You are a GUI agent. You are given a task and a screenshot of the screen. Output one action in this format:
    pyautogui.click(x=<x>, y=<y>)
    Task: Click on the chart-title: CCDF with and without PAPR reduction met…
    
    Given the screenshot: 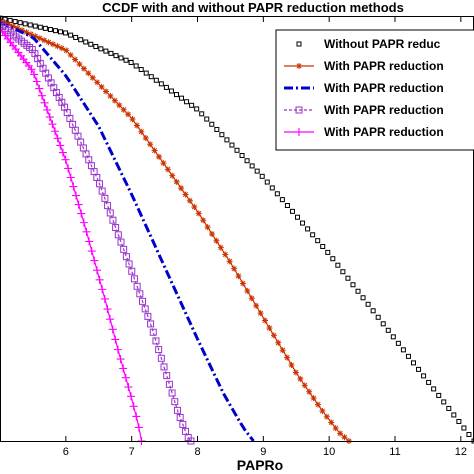 What is the action you would take?
    pyautogui.click(x=253, y=7)
    